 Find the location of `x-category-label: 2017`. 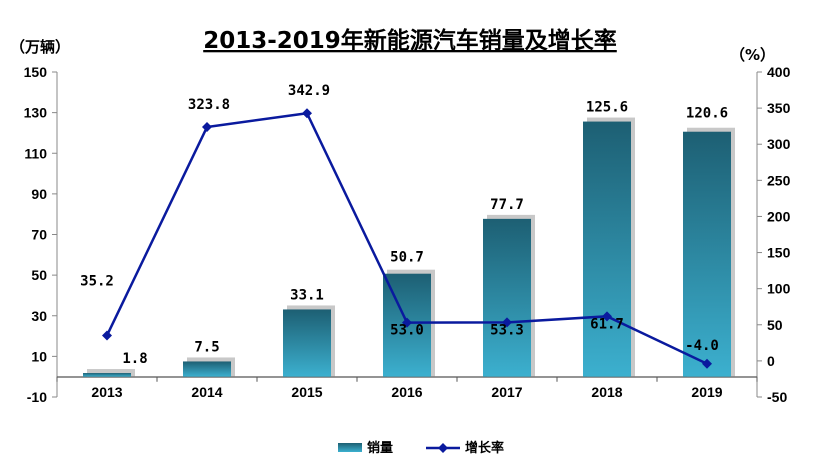

x-category-label: 2017 is located at coordinates (506, 392).